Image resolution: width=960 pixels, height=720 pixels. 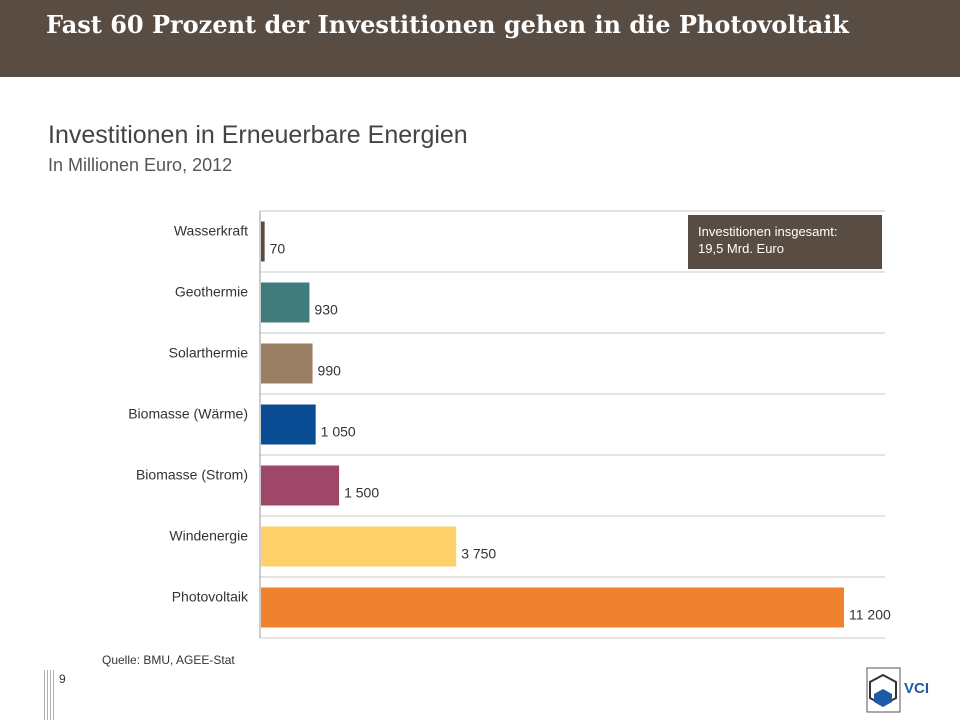 I want to click on value-label: 990, so click(x=330, y=371).